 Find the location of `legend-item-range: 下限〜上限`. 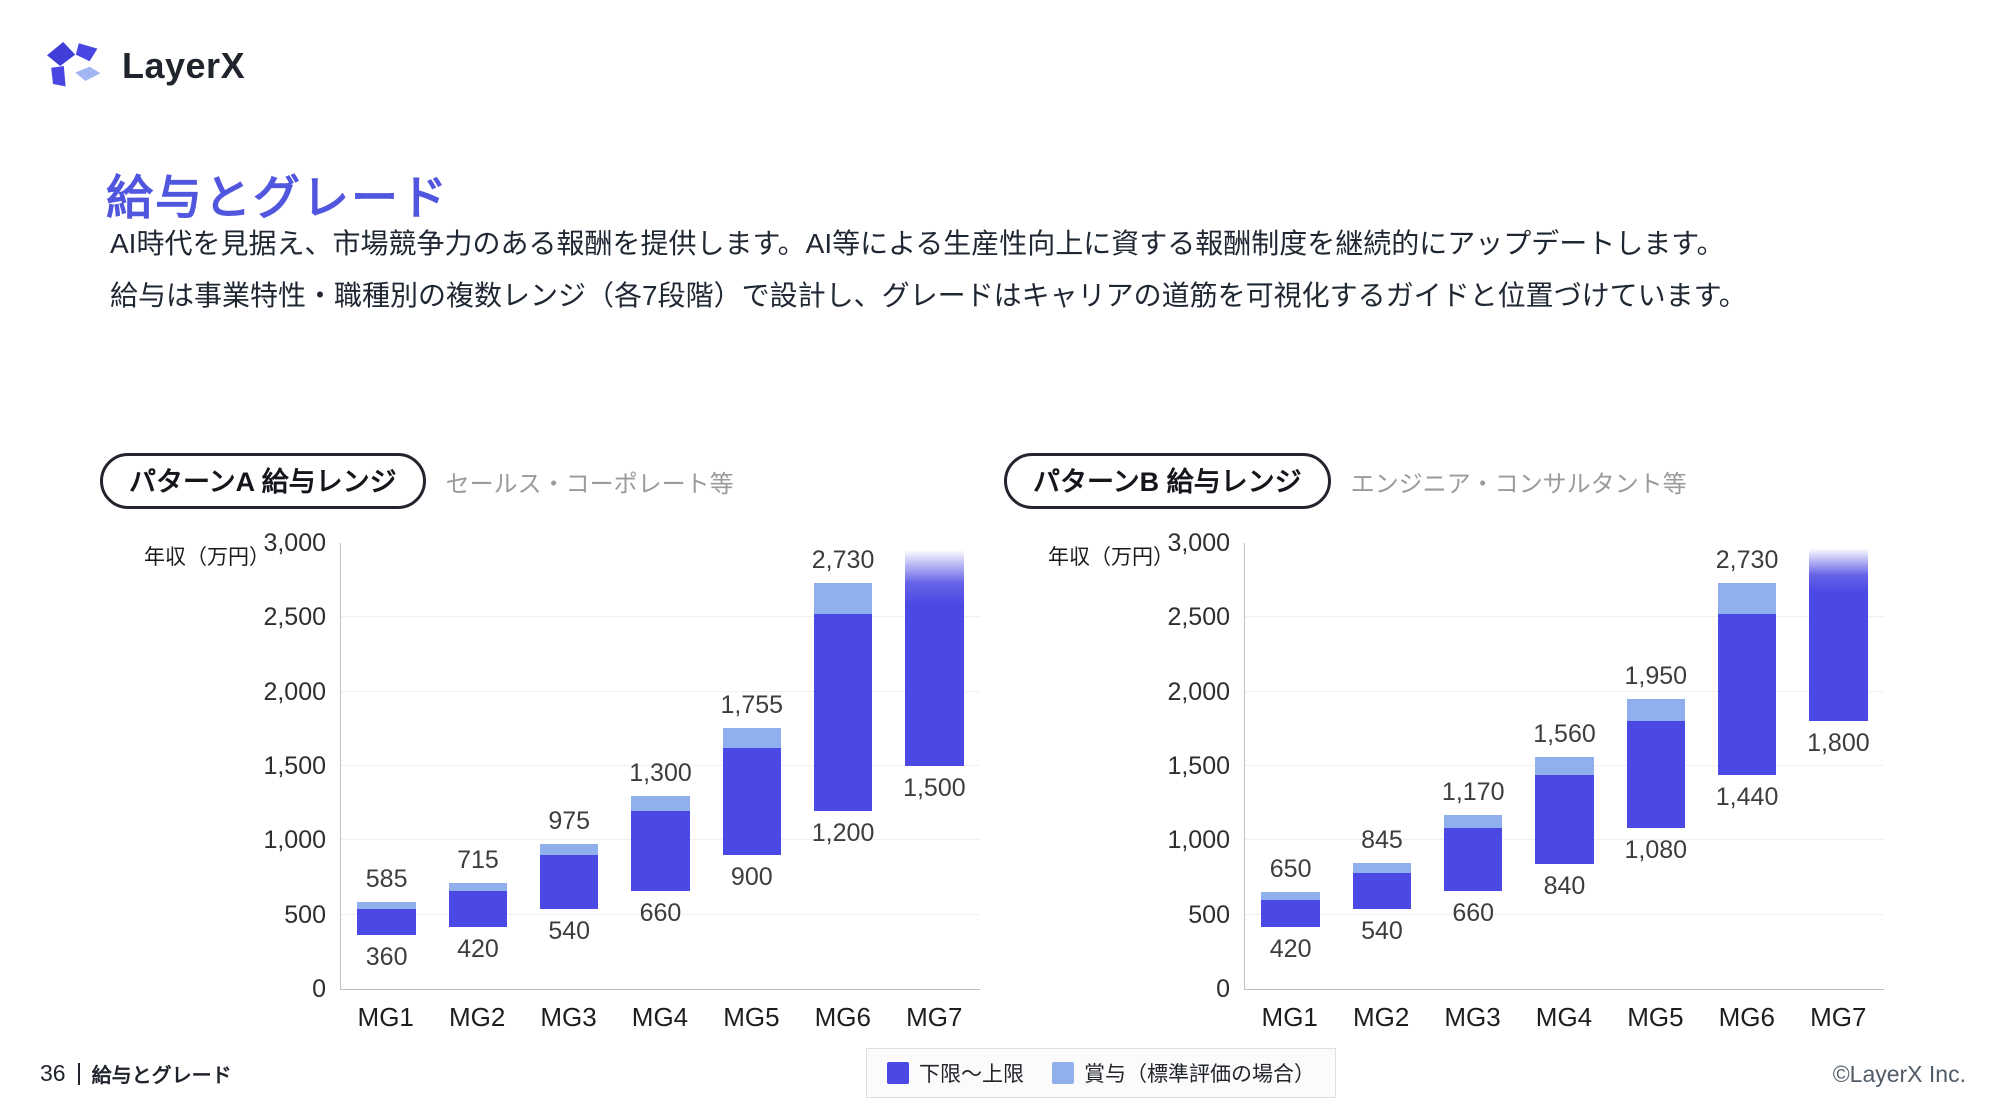

legend-item-range: 下限〜上限 is located at coordinates (955, 1073).